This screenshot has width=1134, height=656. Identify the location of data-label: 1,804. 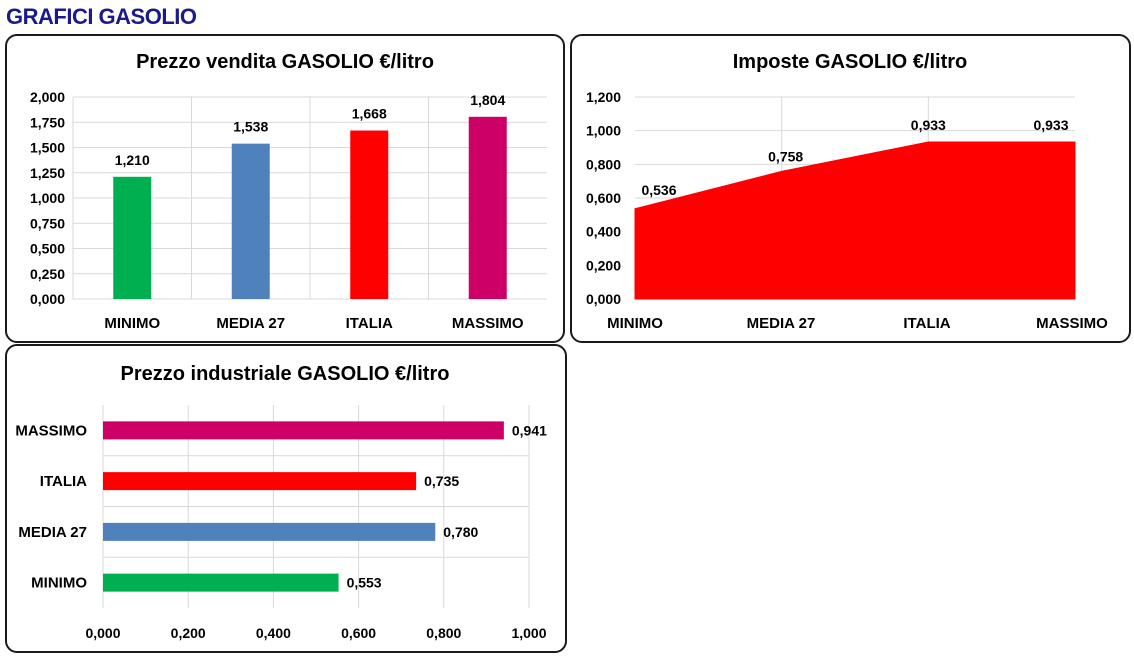
(487, 100).